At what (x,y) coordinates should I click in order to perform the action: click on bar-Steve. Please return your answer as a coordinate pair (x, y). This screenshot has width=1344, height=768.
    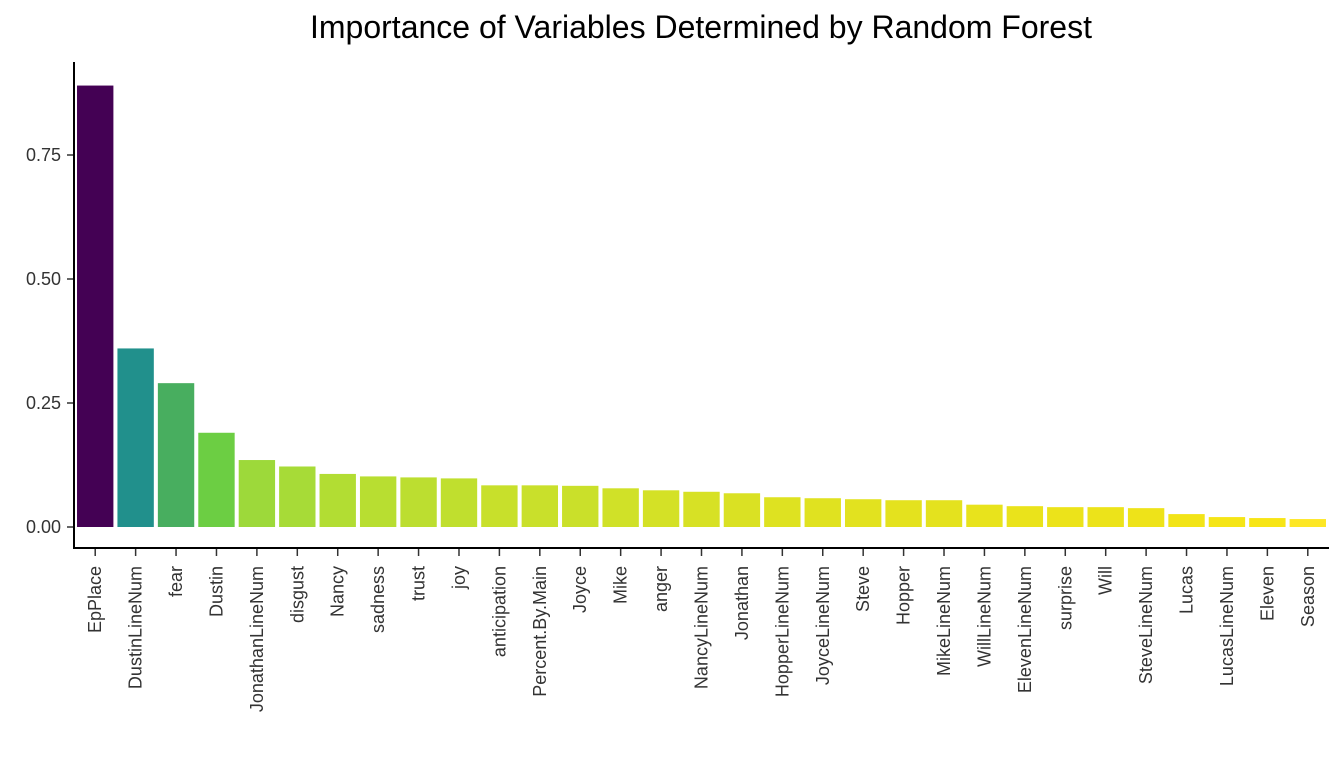
    Looking at the image, I should click on (863, 513).